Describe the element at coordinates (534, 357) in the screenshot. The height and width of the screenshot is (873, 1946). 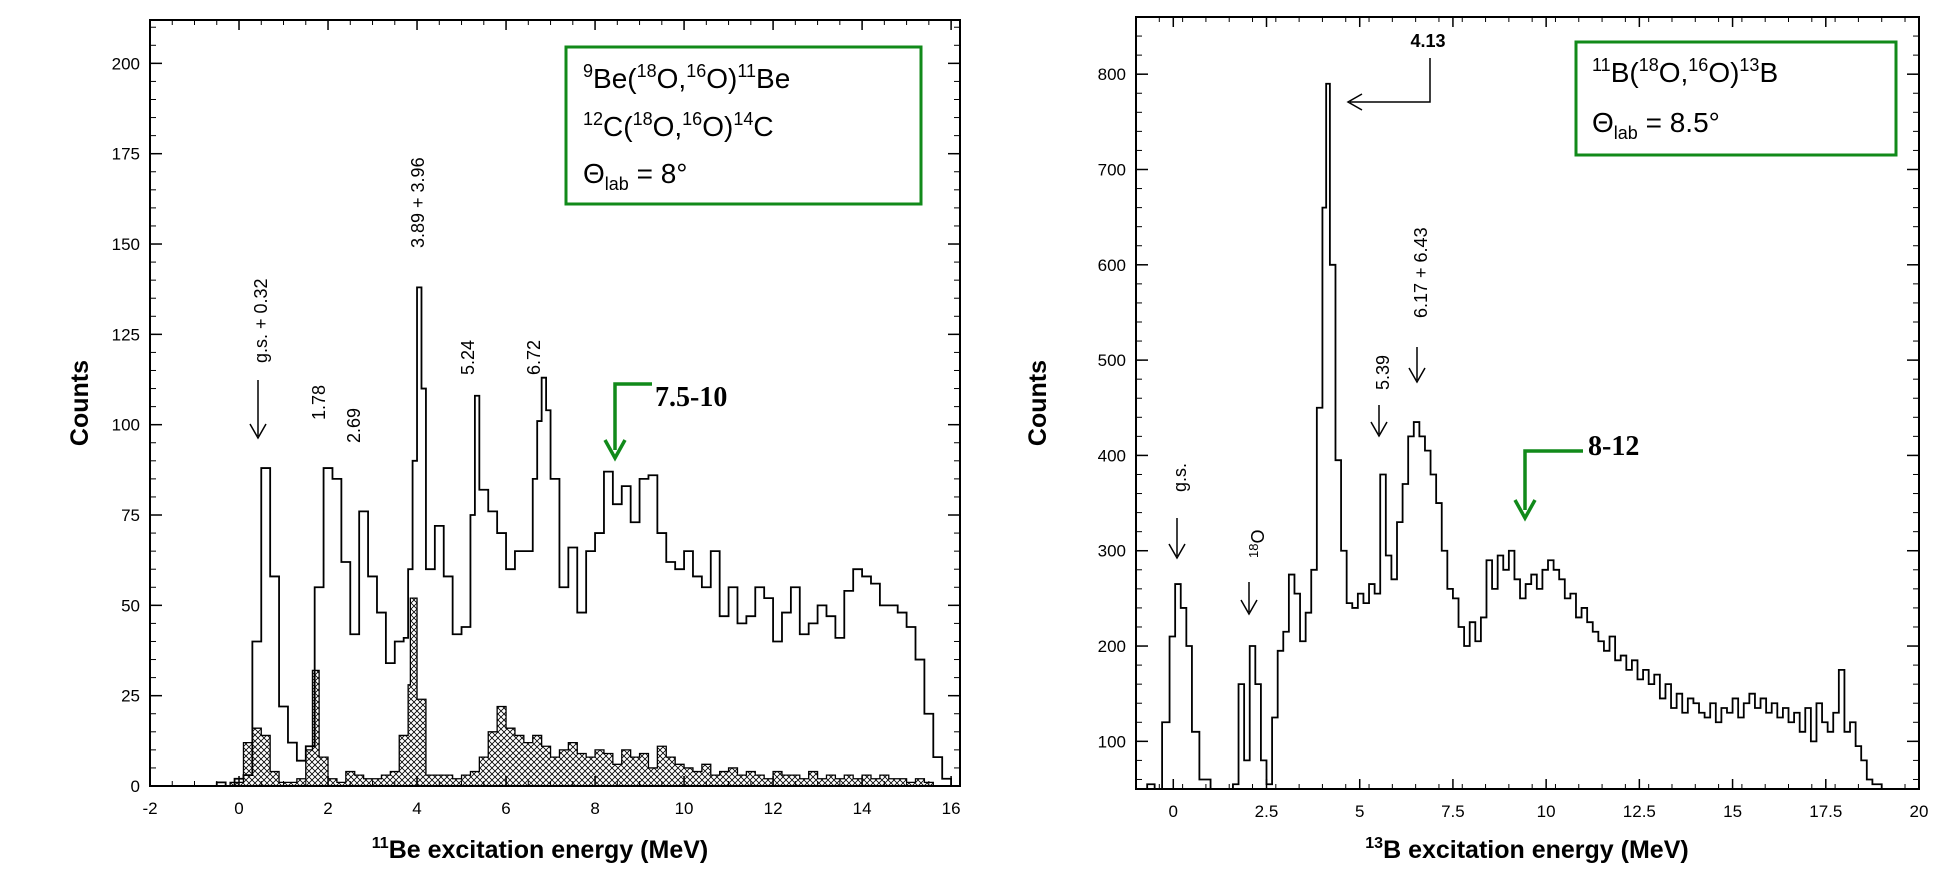
I see `left-peak-label-672: 6.72` at that location.